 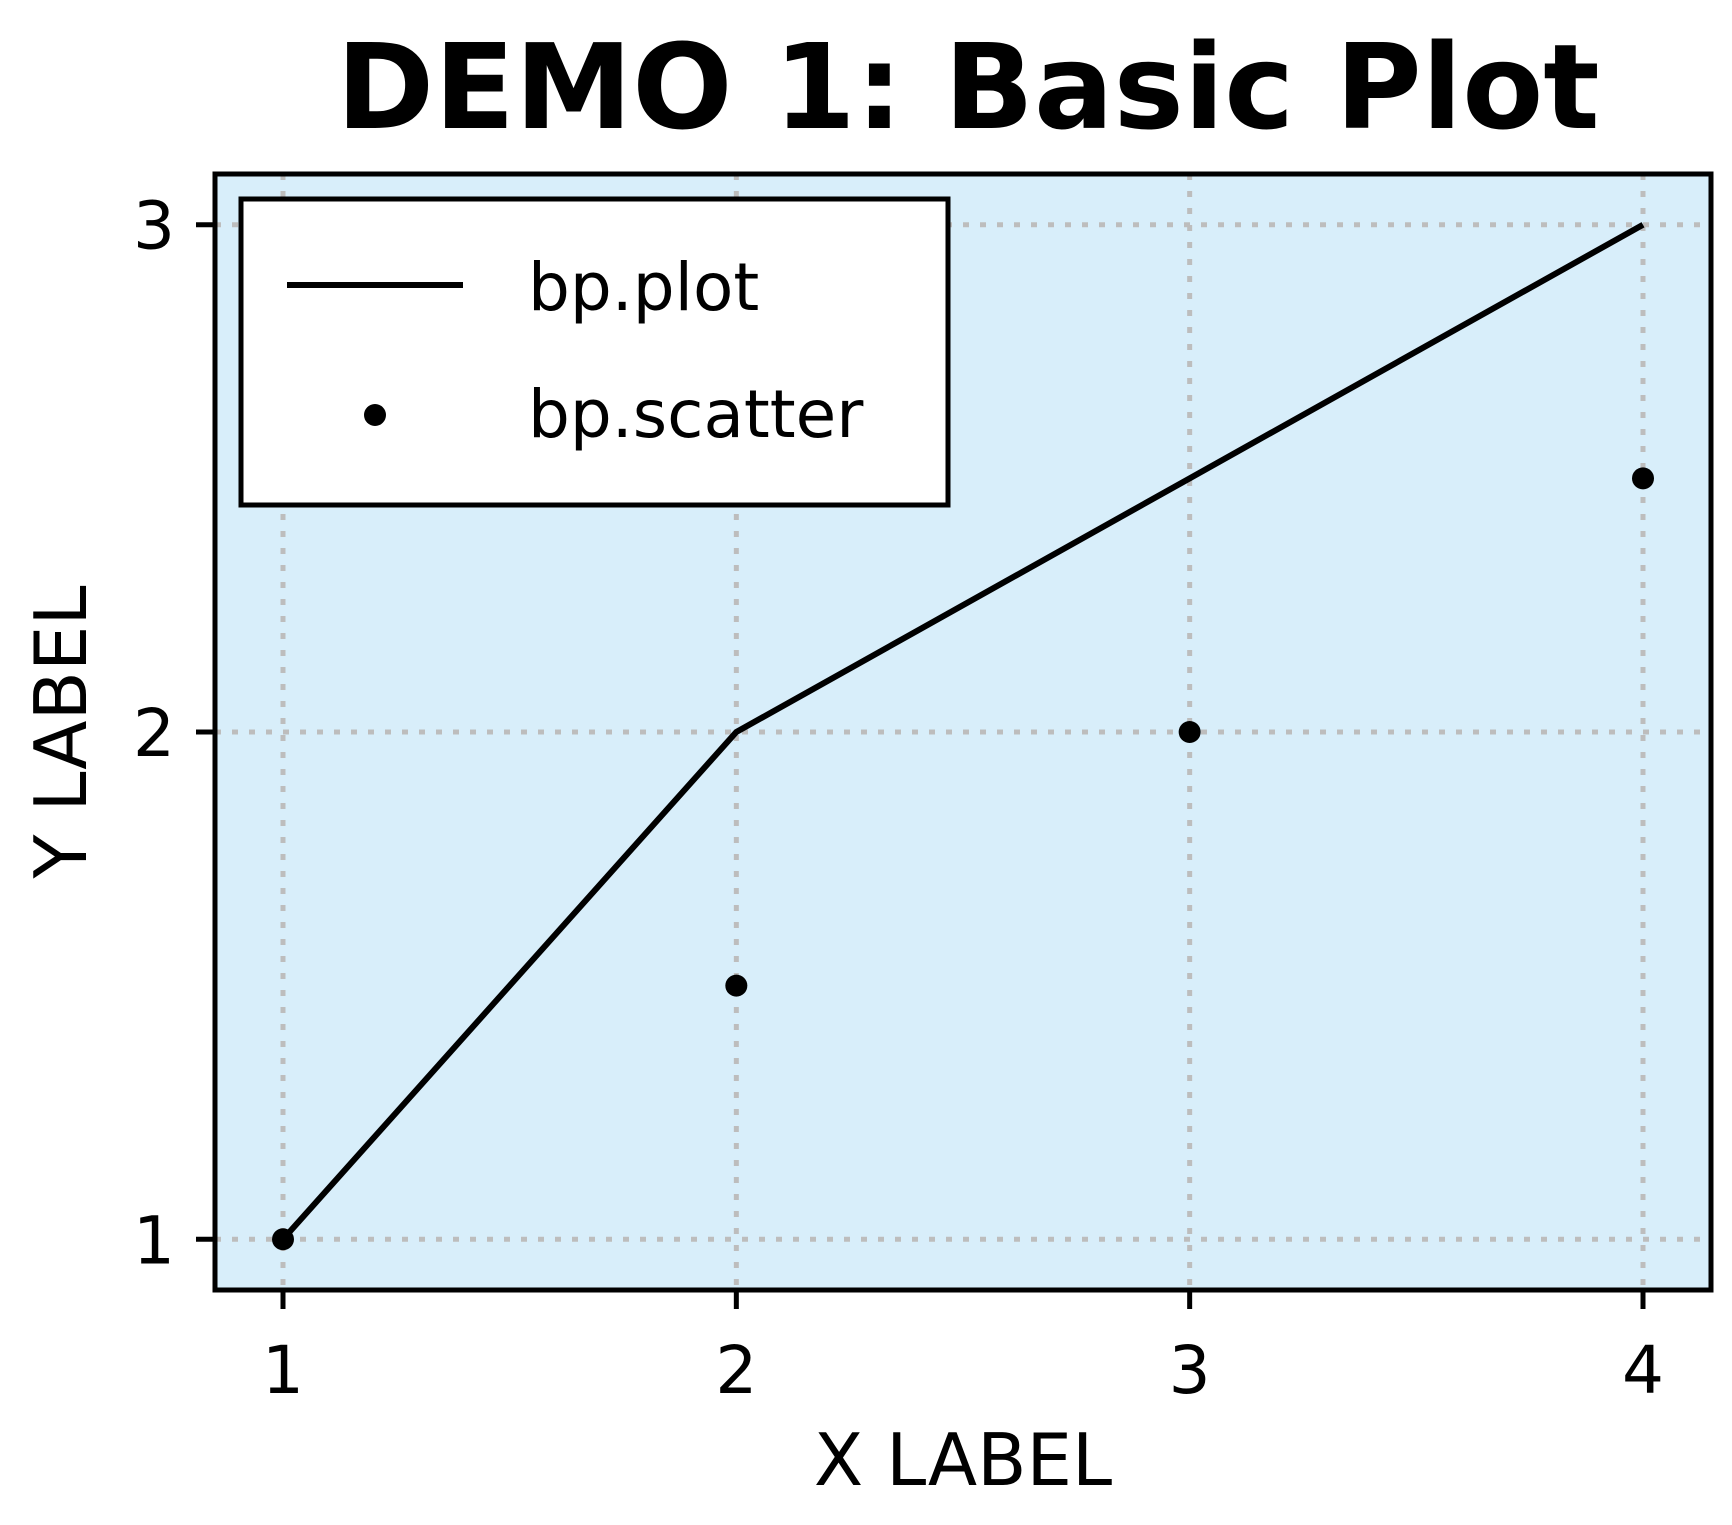 What do you see at coordinates (967, 87) in the screenshot?
I see `chart-title: DEMO 1: Basic Plot` at bounding box center [967, 87].